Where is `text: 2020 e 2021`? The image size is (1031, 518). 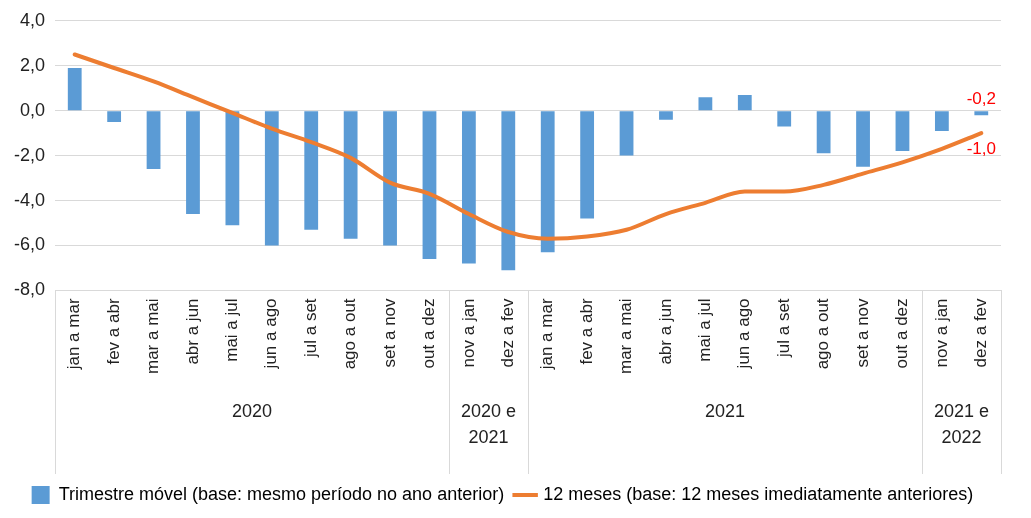
text: 2020 e 2021 is located at coordinates (489, 423).